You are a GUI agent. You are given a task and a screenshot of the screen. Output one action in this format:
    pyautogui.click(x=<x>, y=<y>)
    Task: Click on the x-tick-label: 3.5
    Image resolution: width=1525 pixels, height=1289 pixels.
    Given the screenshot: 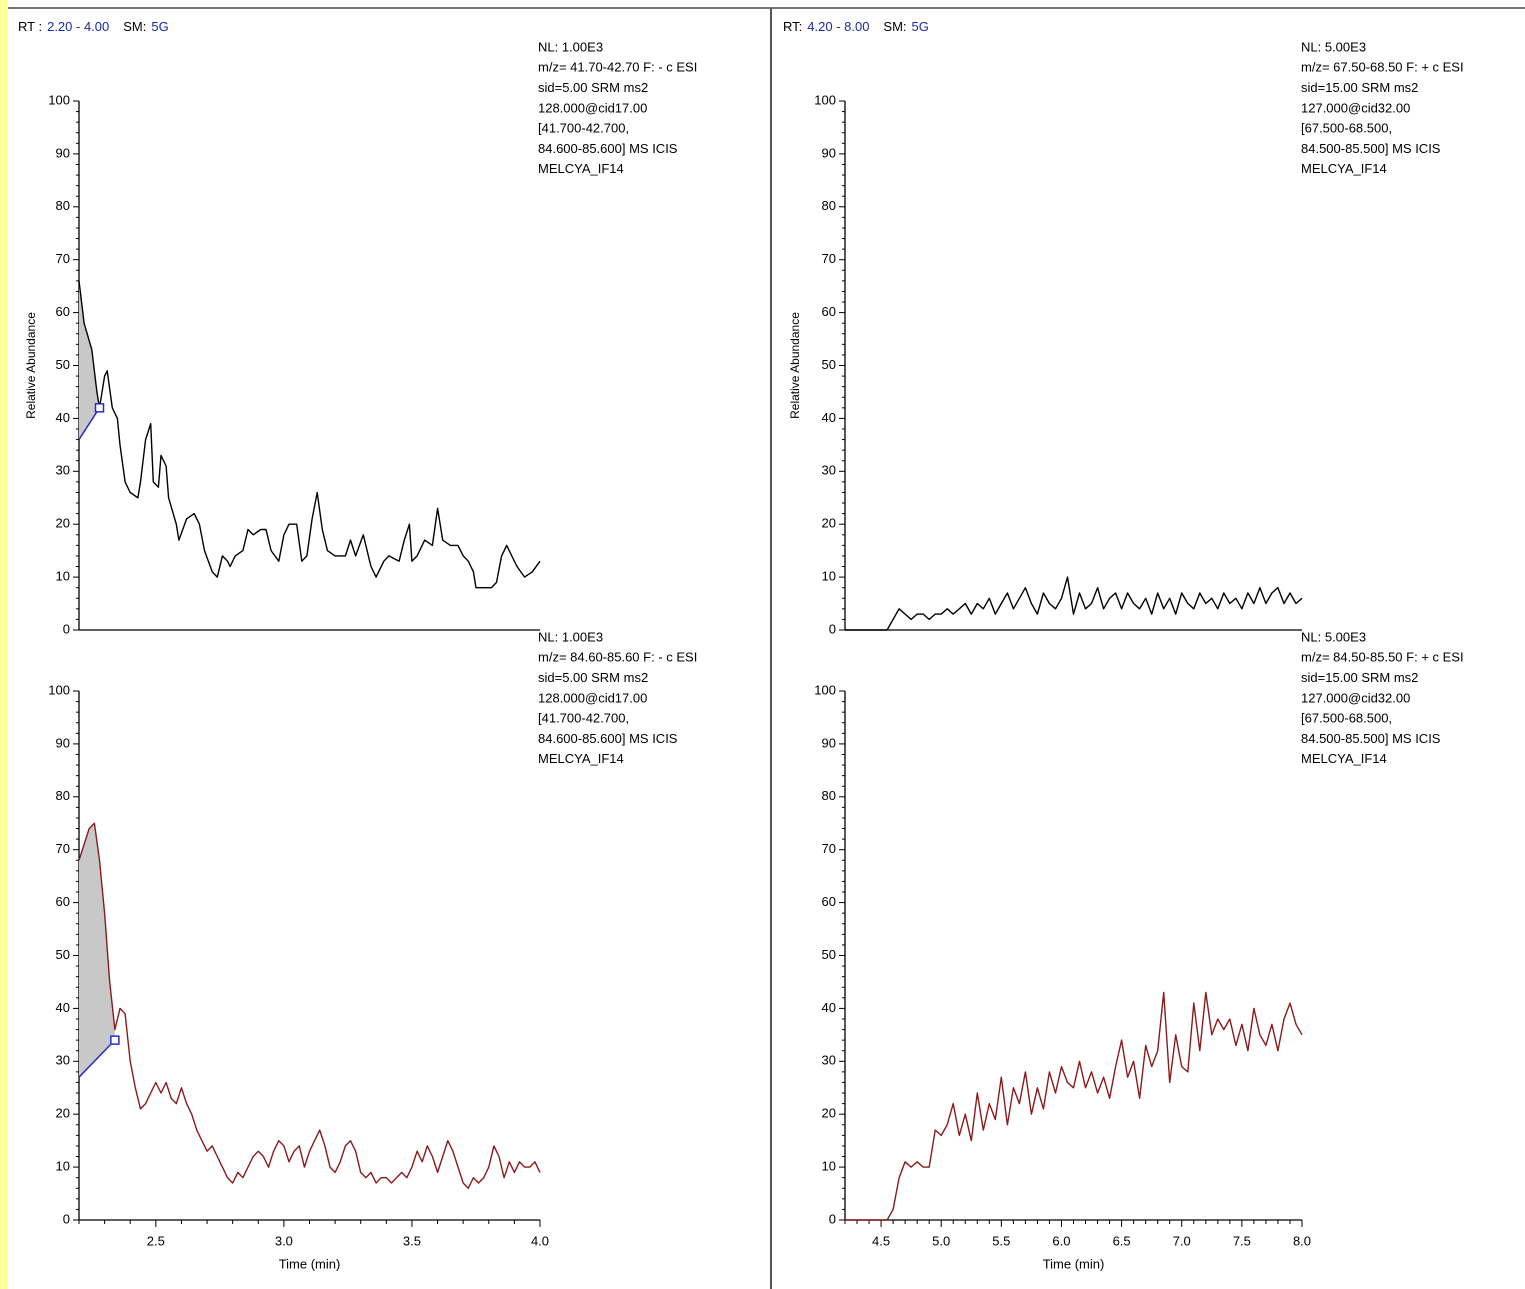 What is the action you would take?
    pyautogui.click(x=412, y=1240)
    